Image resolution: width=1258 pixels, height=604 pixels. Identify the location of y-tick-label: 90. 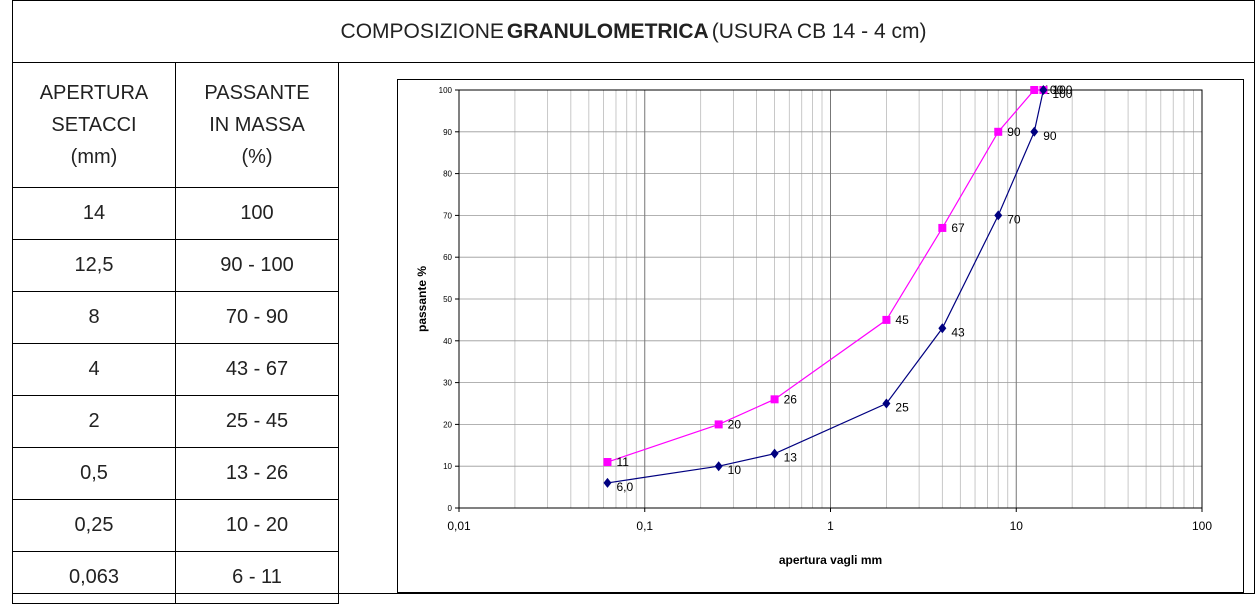
(447, 132).